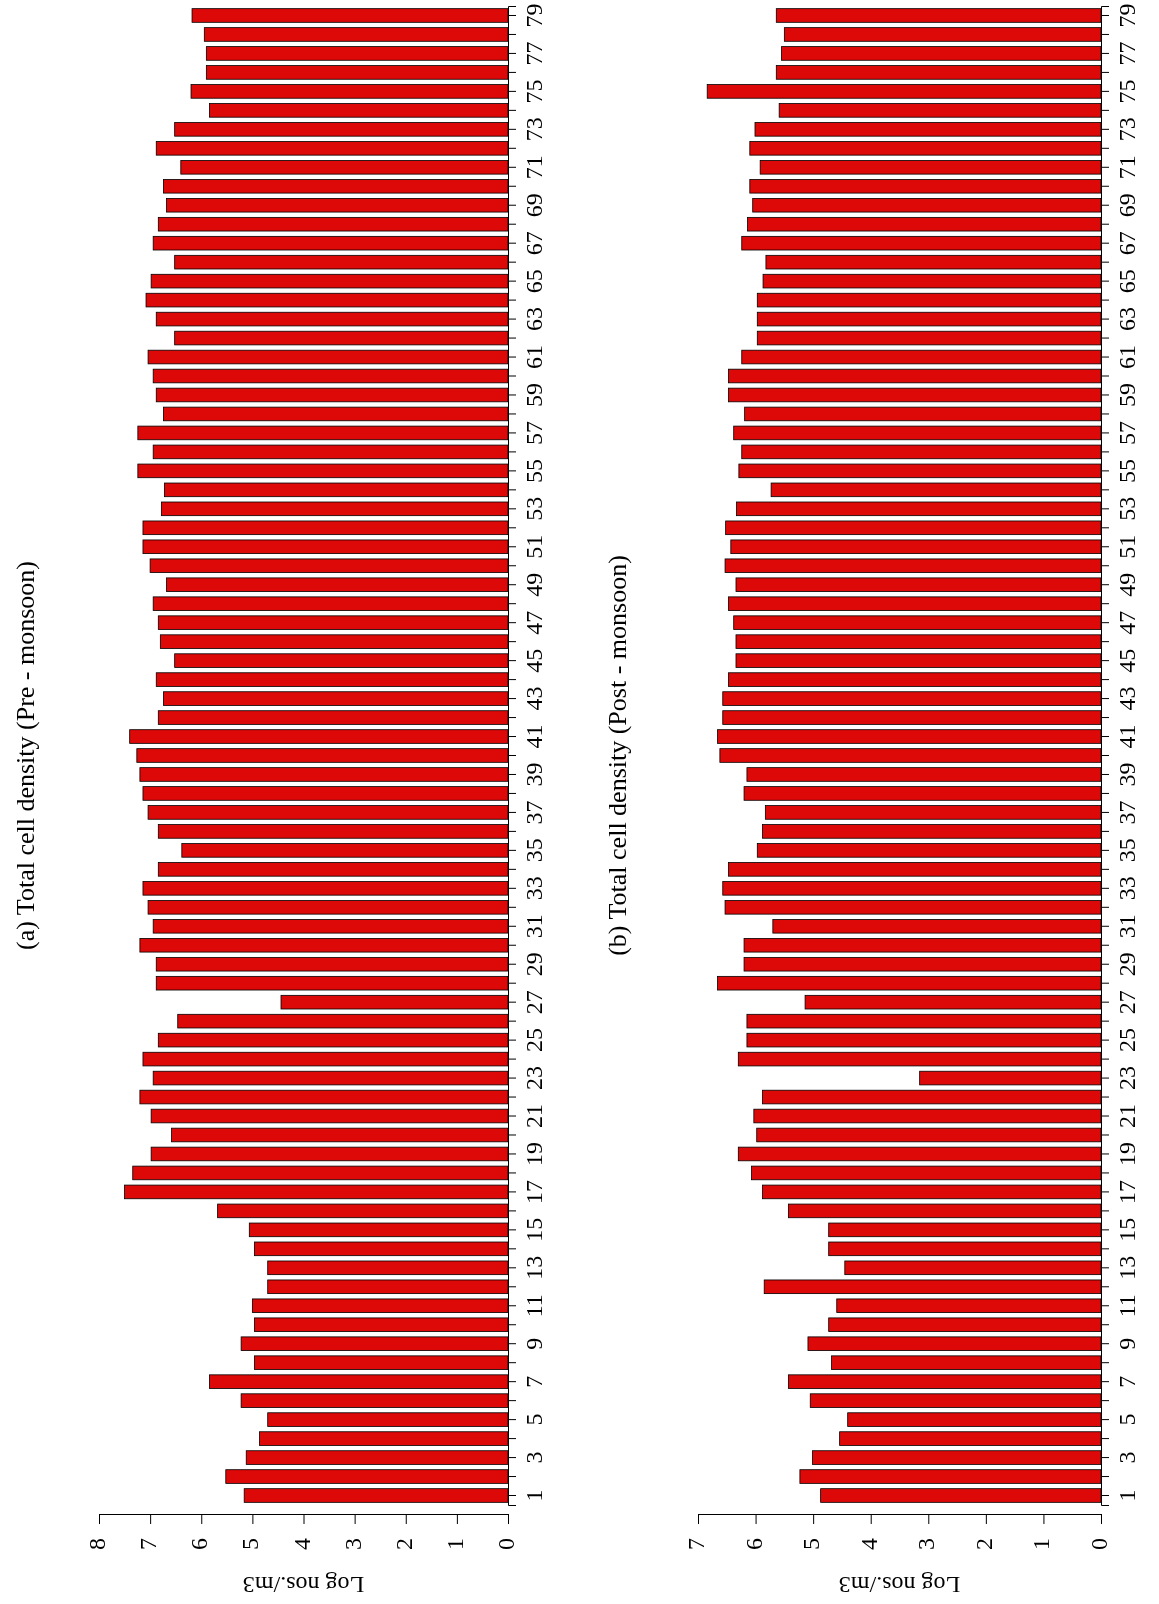 Image resolution: width=1159 pixels, height=1604 pixels. What do you see at coordinates (25, 755) in the screenshot?
I see `text: (a) Total cell density (Pre - monsoon)` at bounding box center [25, 755].